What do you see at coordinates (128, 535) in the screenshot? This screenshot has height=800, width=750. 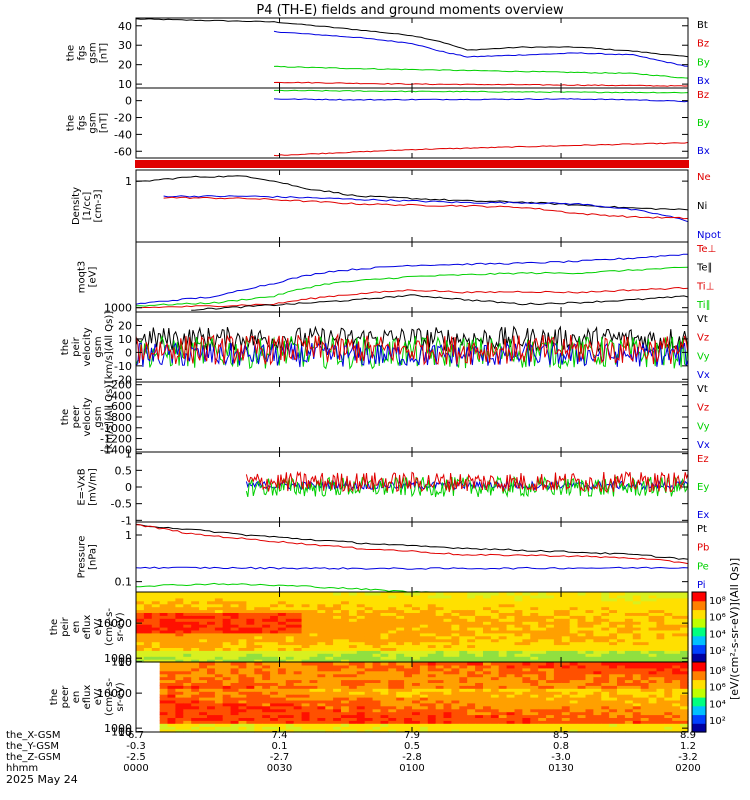 I see `y-tick-label: 1` at bounding box center [128, 535].